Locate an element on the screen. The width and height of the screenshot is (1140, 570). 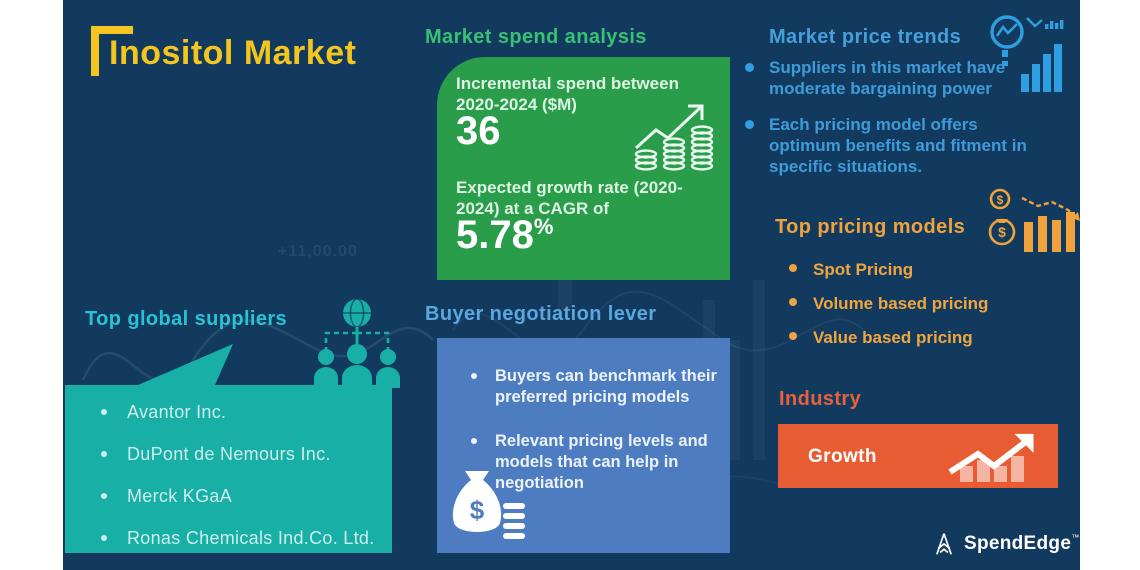
magnifier-chart-icon is located at coordinates (1027, 53).